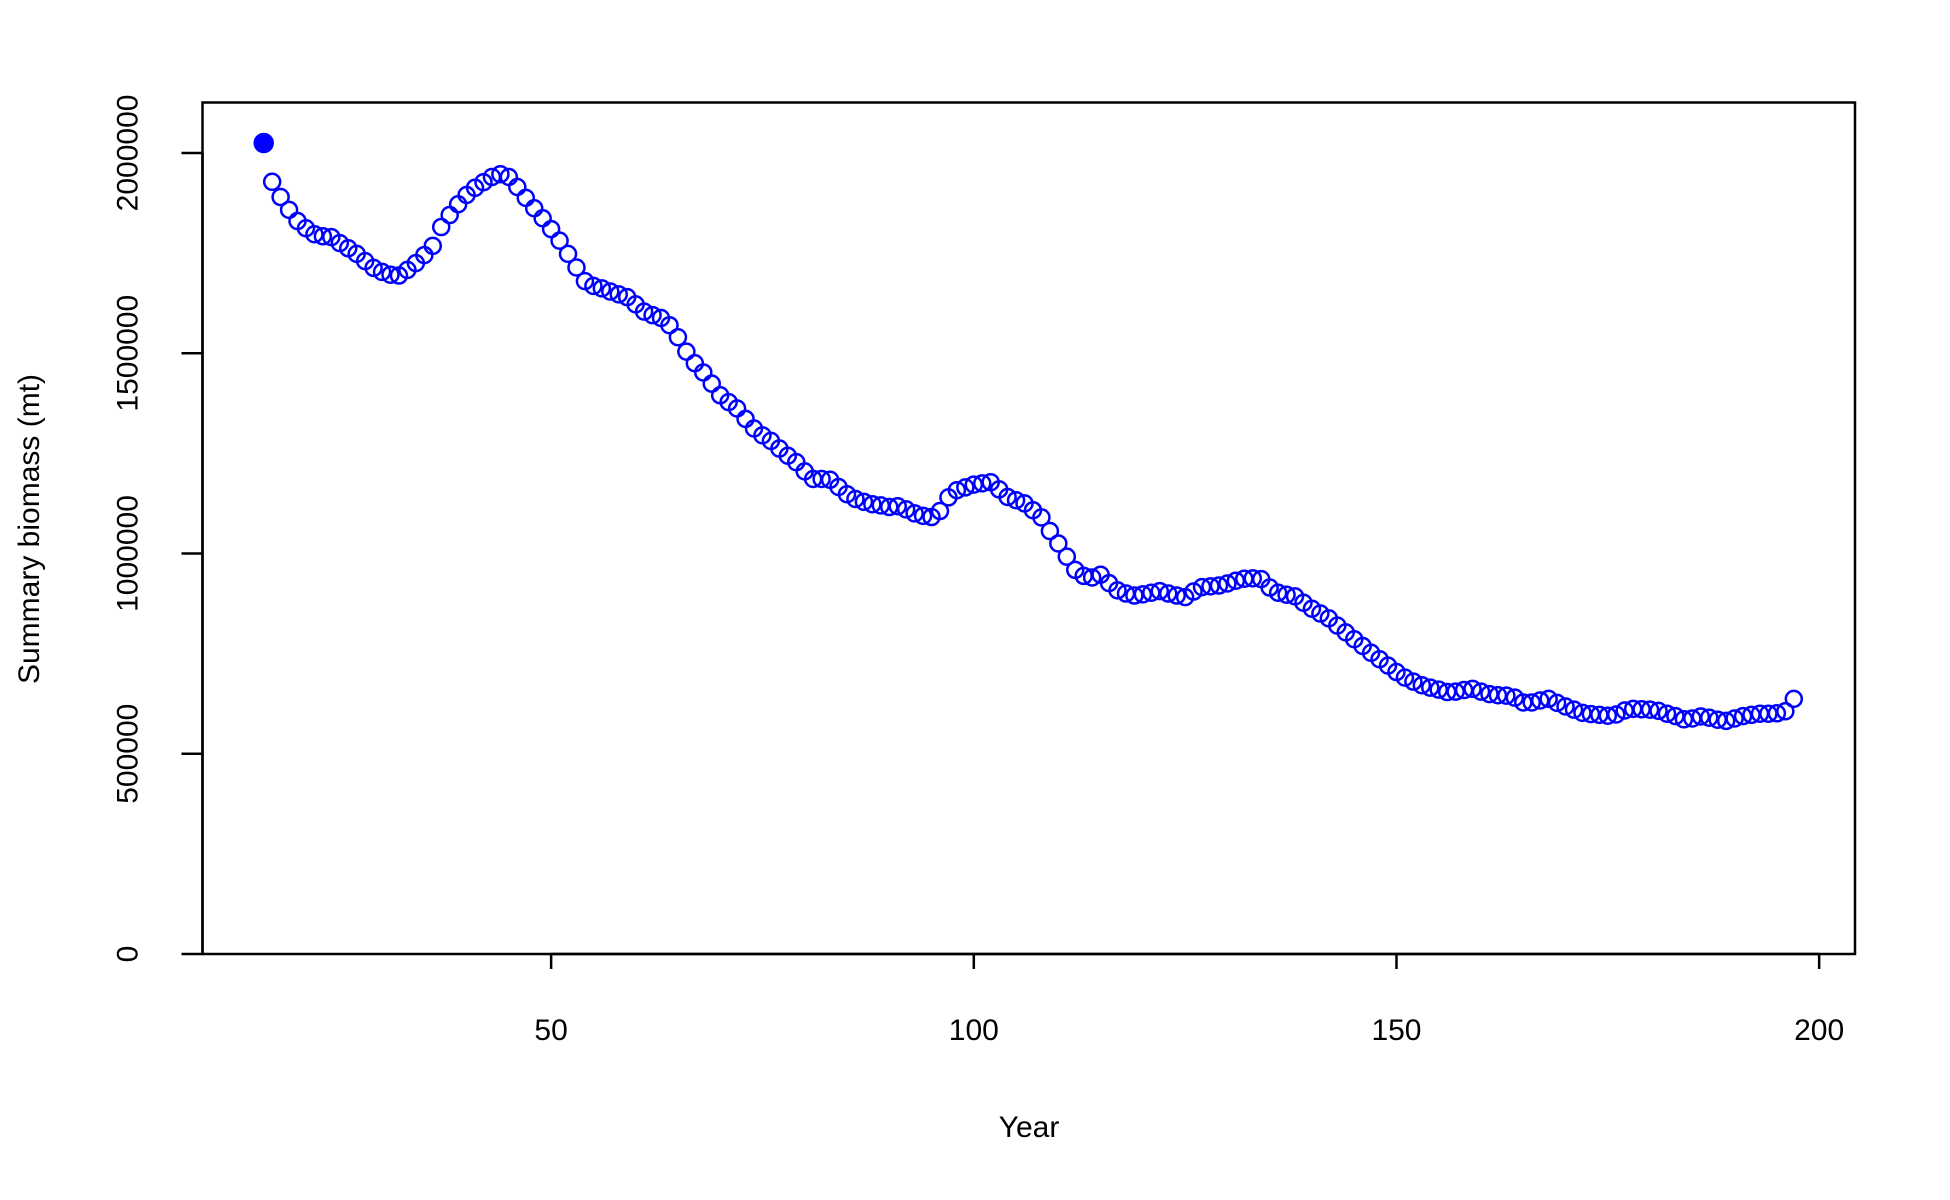  I want to click on y-tick-label: 500000, so click(127, 754).